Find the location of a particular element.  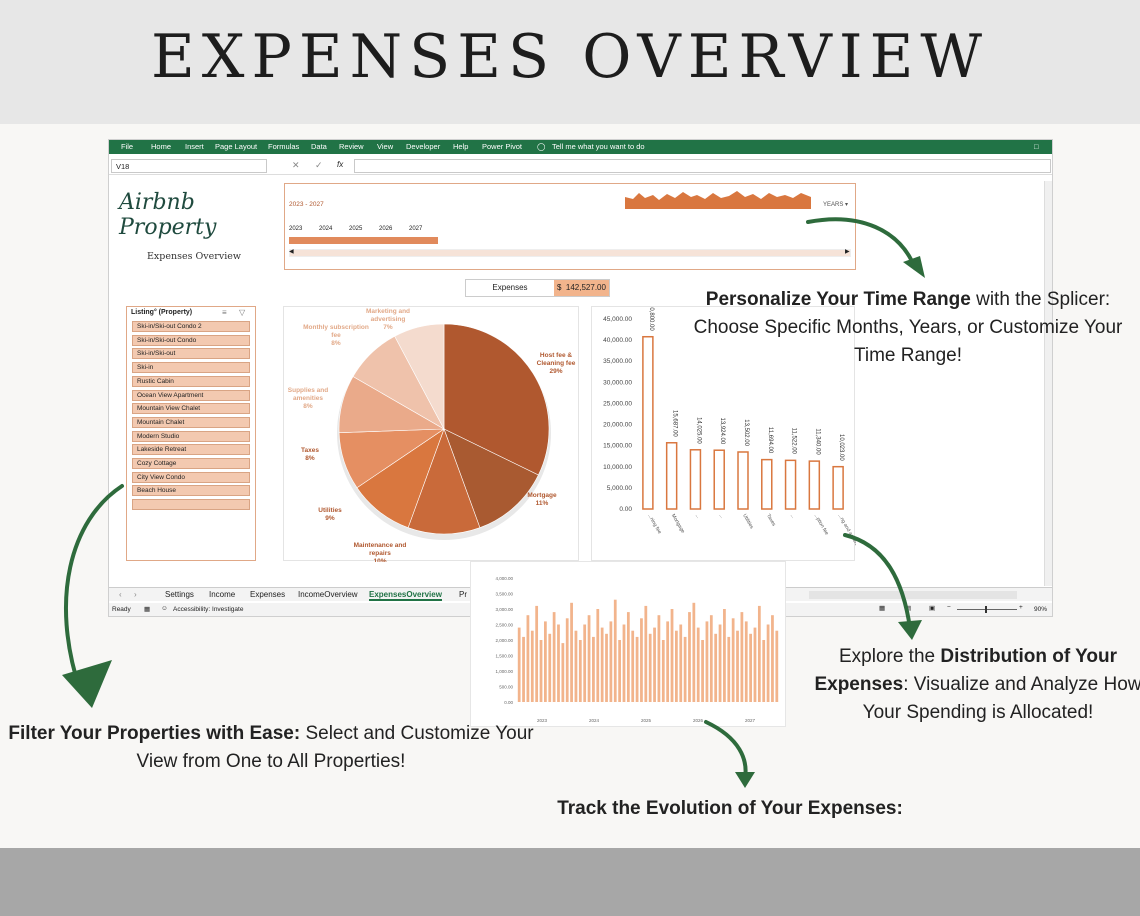

slicer-item is located at coordinates (191, 505).